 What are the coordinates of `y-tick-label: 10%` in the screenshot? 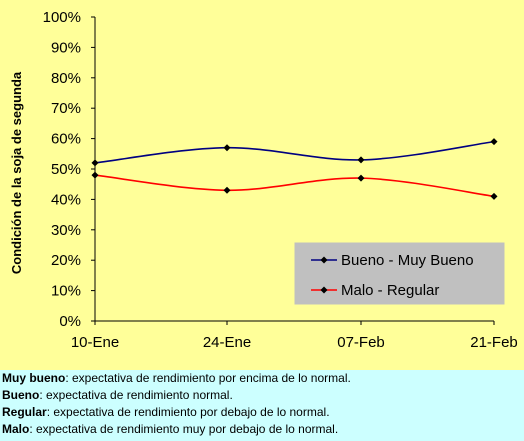 It's located at (66, 291).